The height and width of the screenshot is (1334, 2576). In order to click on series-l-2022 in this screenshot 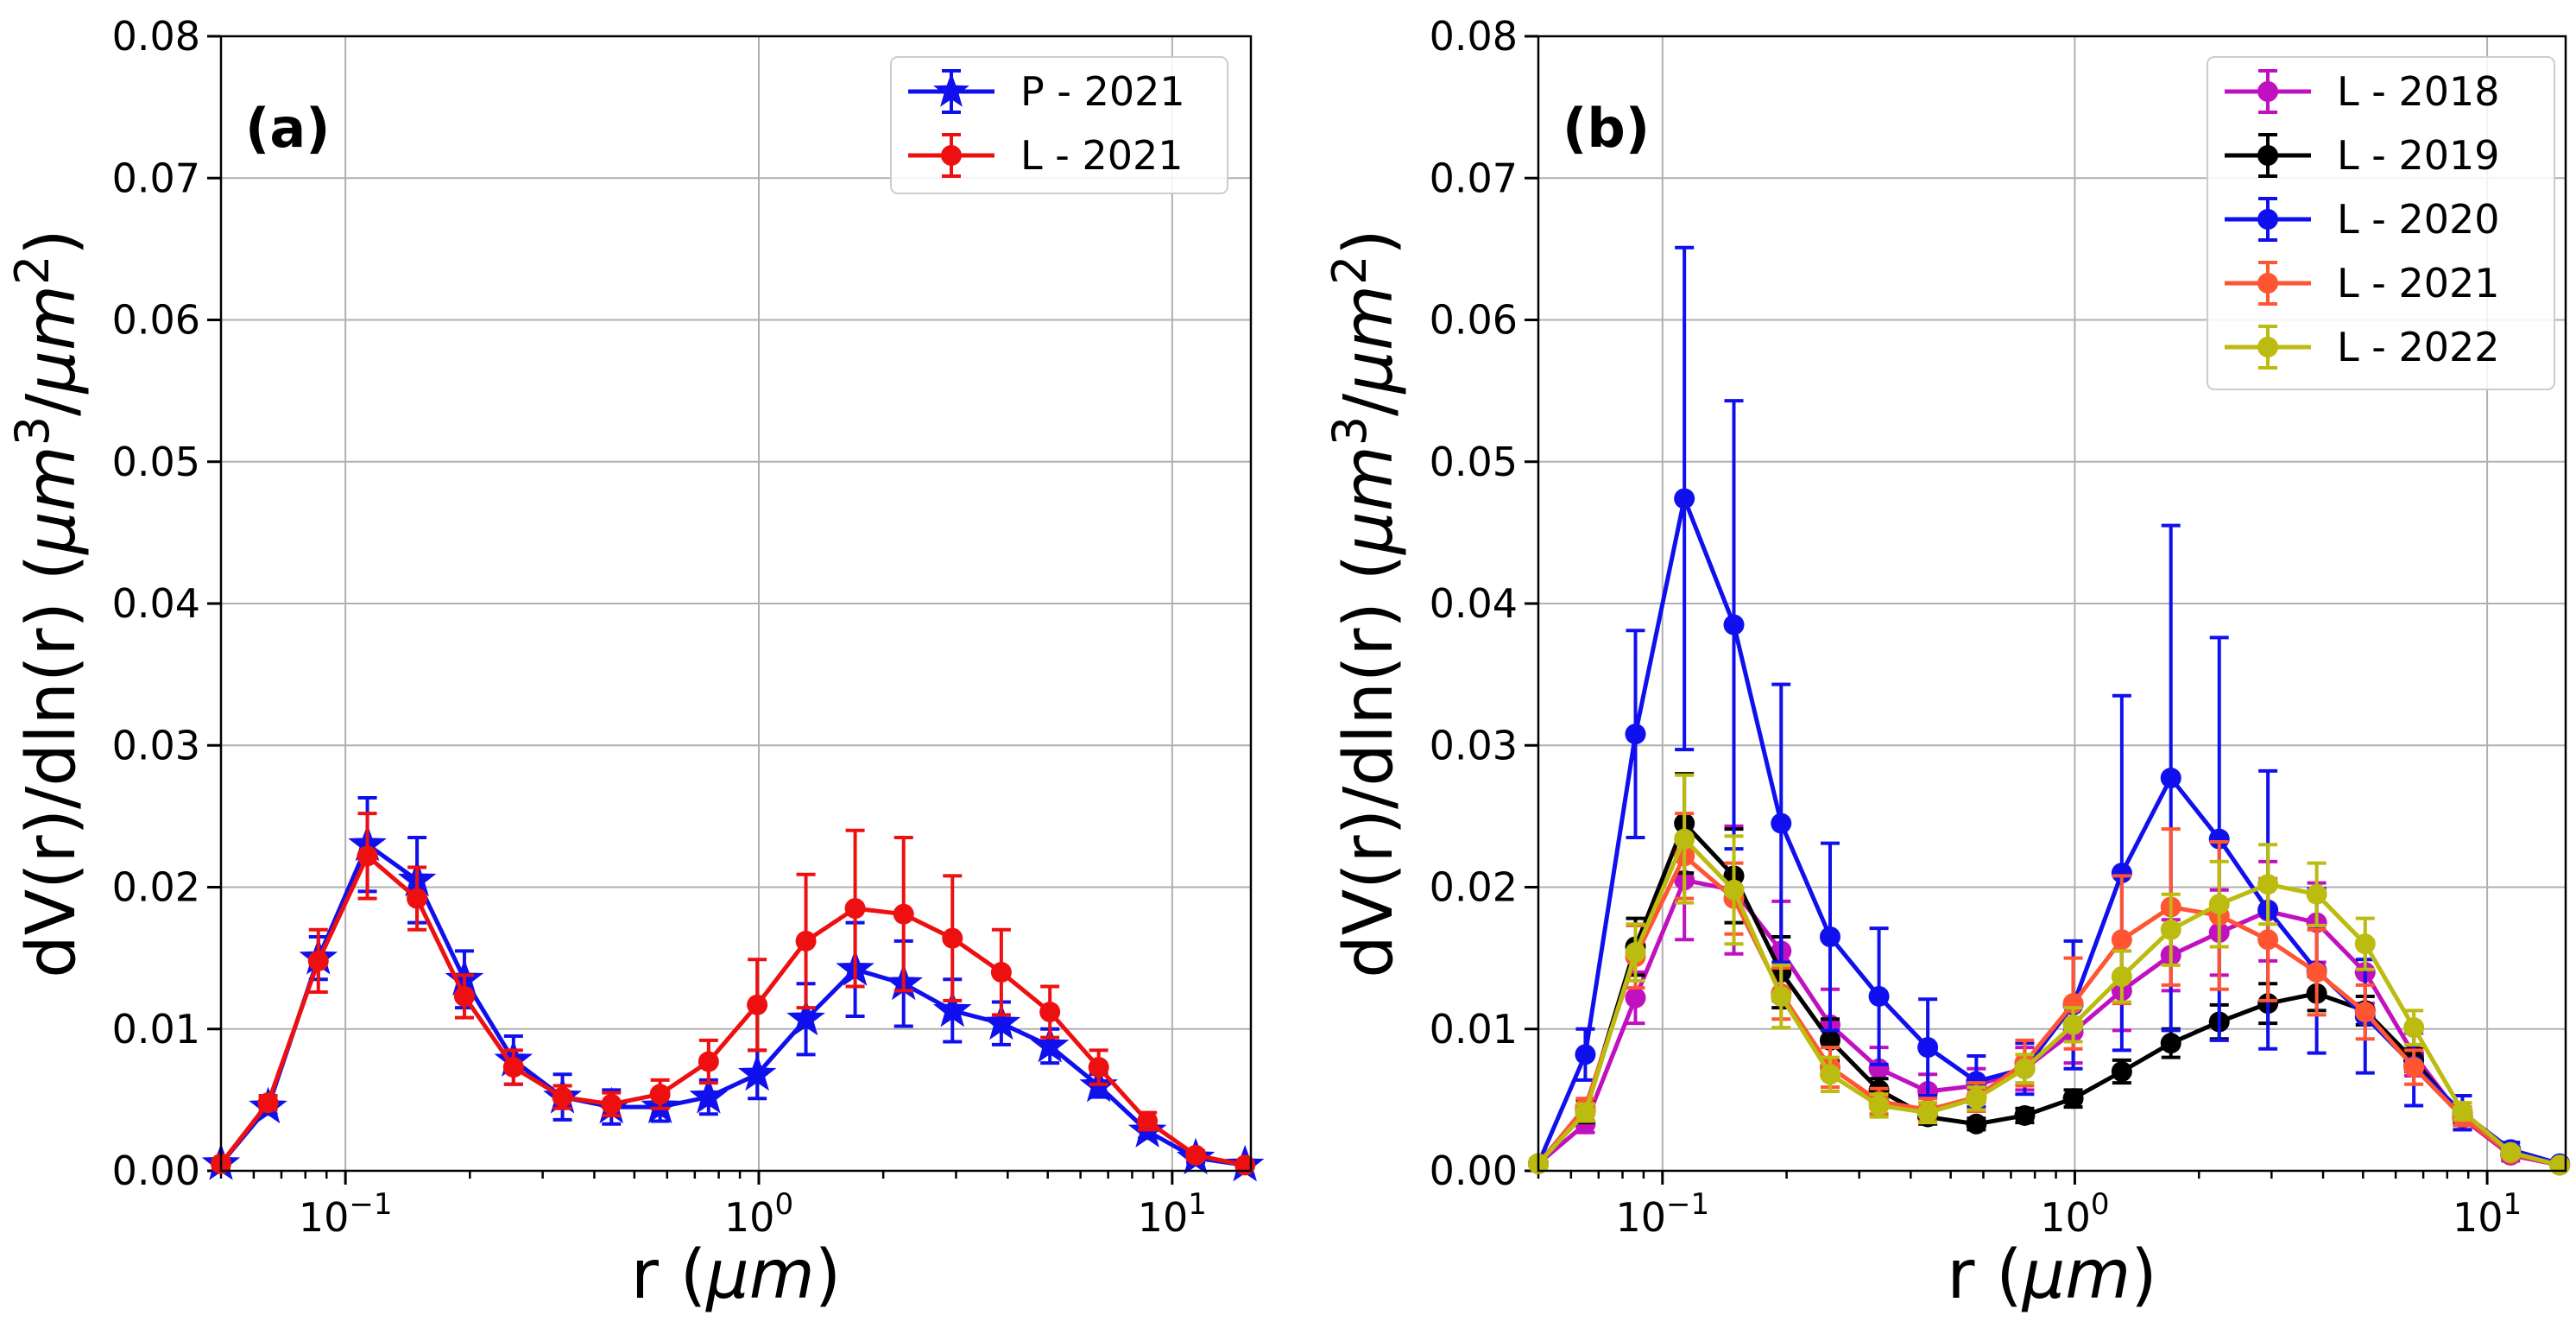, I will do `click(2049, 974)`.